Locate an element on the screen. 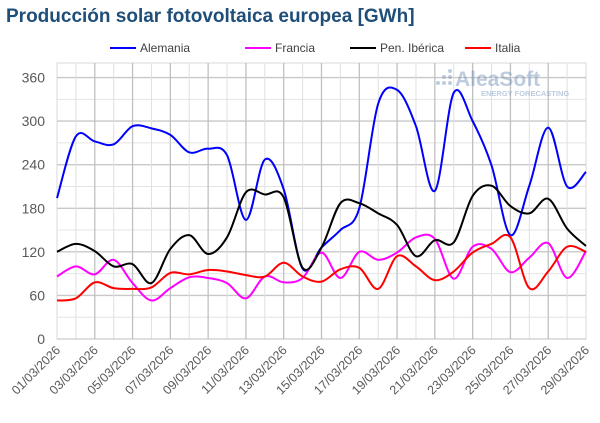 The height and width of the screenshot is (423, 600). y-tick-label: 60 is located at coordinates (37, 295).